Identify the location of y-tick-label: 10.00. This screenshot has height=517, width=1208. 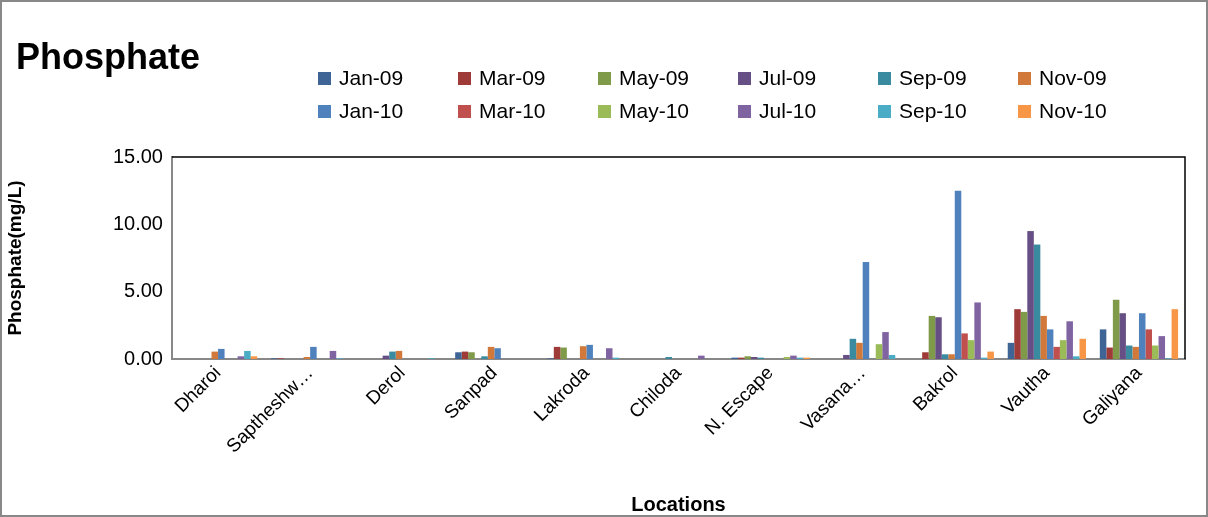
(137, 222).